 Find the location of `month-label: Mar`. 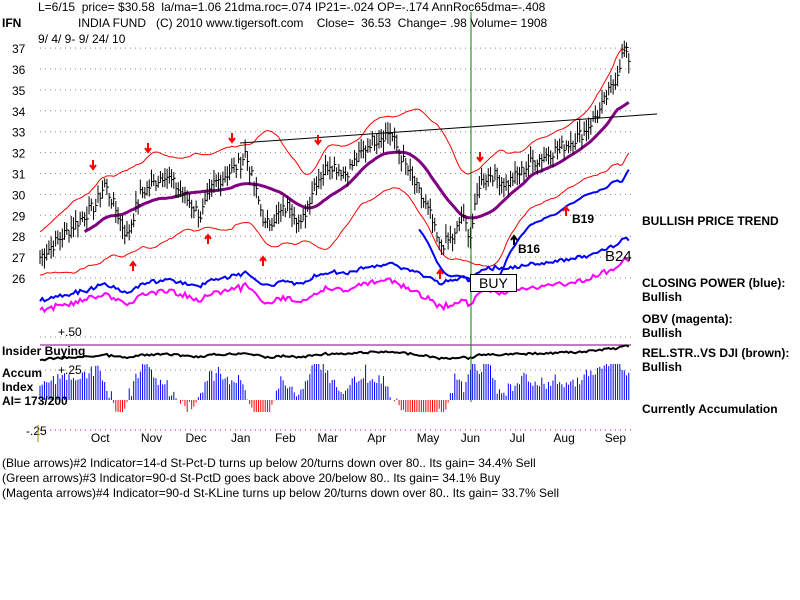

month-label: Mar is located at coordinates (327, 438).